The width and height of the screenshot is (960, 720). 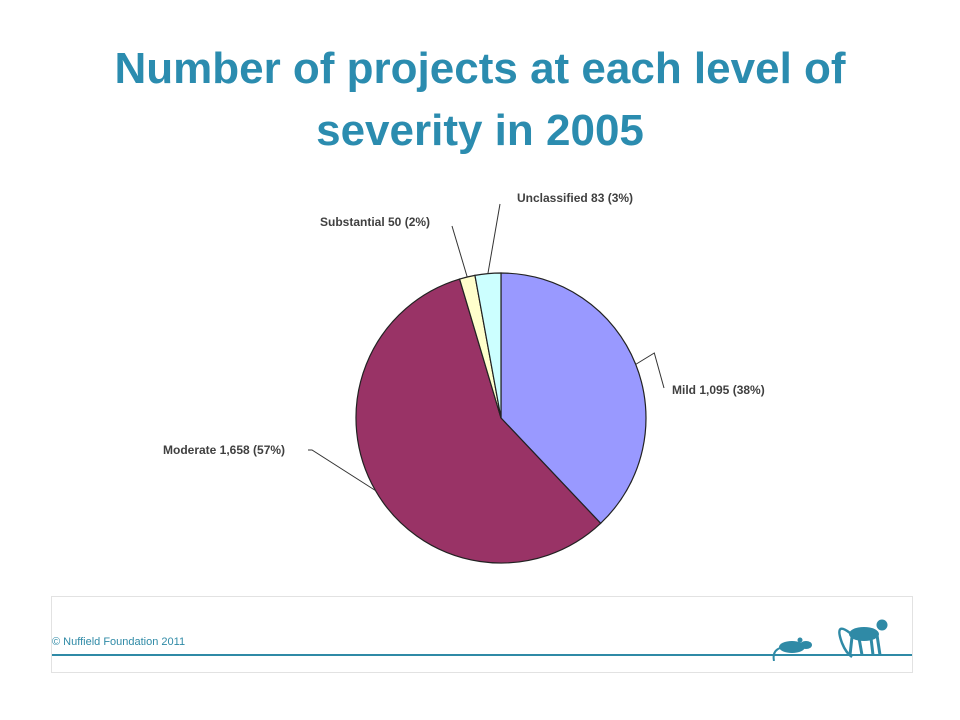 What do you see at coordinates (863, 639) in the screenshot?
I see `monkey-silhouette-icon` at bounding box center [863, 639].